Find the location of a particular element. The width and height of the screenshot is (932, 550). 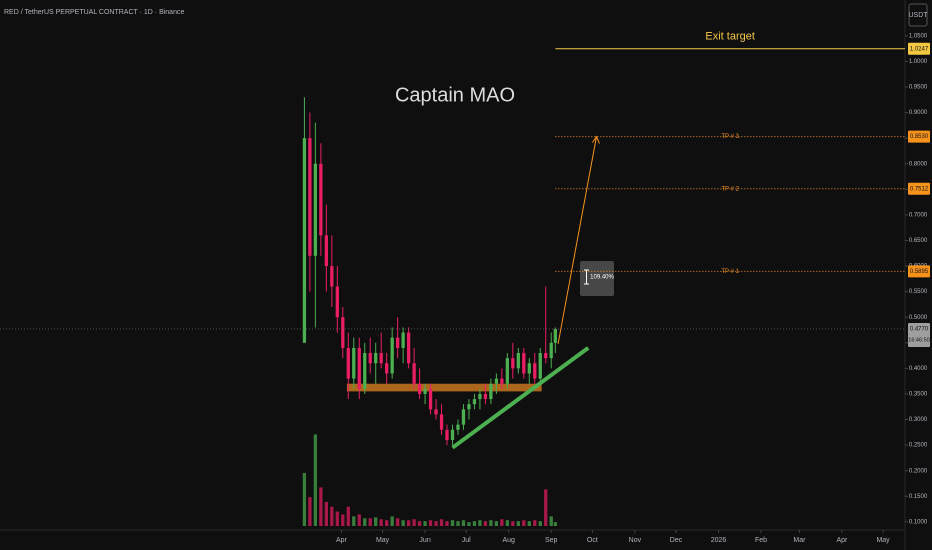

y-tick-label: 0.9000 is located at coordinates (918, 113).